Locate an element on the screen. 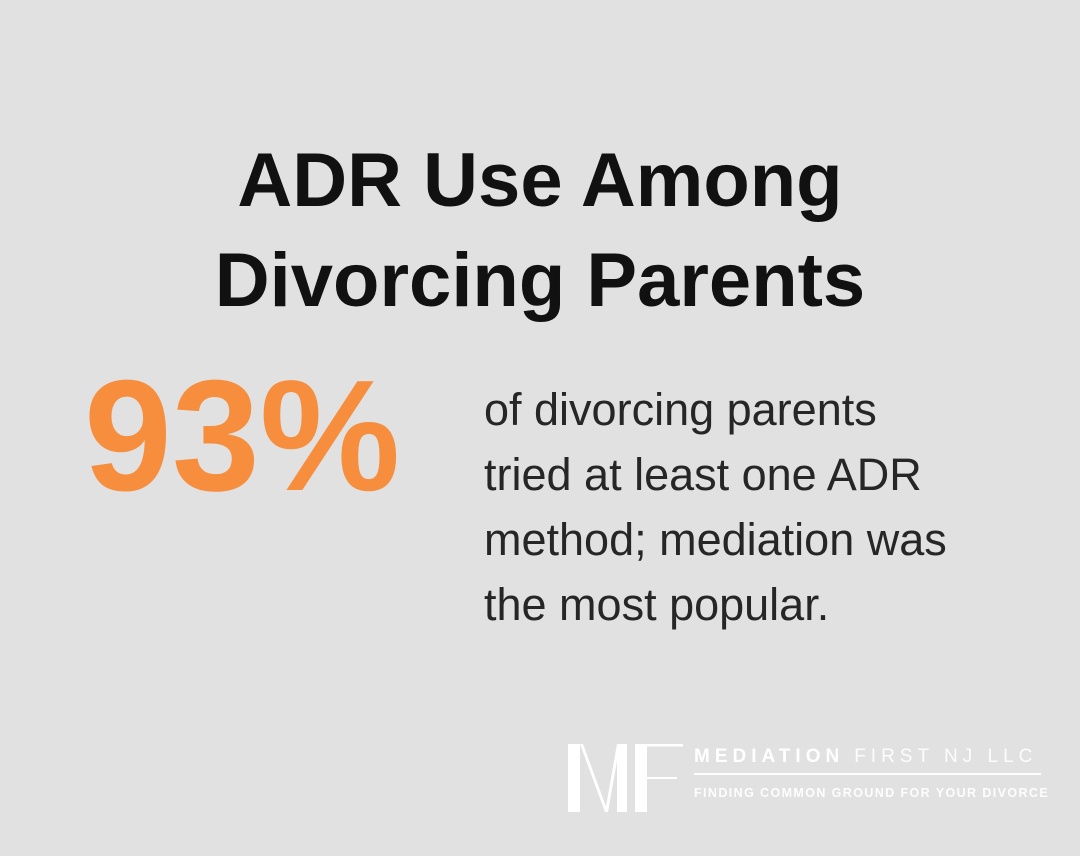 The height and width of the screenshot is (856, 1080). stat-description-line: the most popular. is located at coordinates (657, 604).